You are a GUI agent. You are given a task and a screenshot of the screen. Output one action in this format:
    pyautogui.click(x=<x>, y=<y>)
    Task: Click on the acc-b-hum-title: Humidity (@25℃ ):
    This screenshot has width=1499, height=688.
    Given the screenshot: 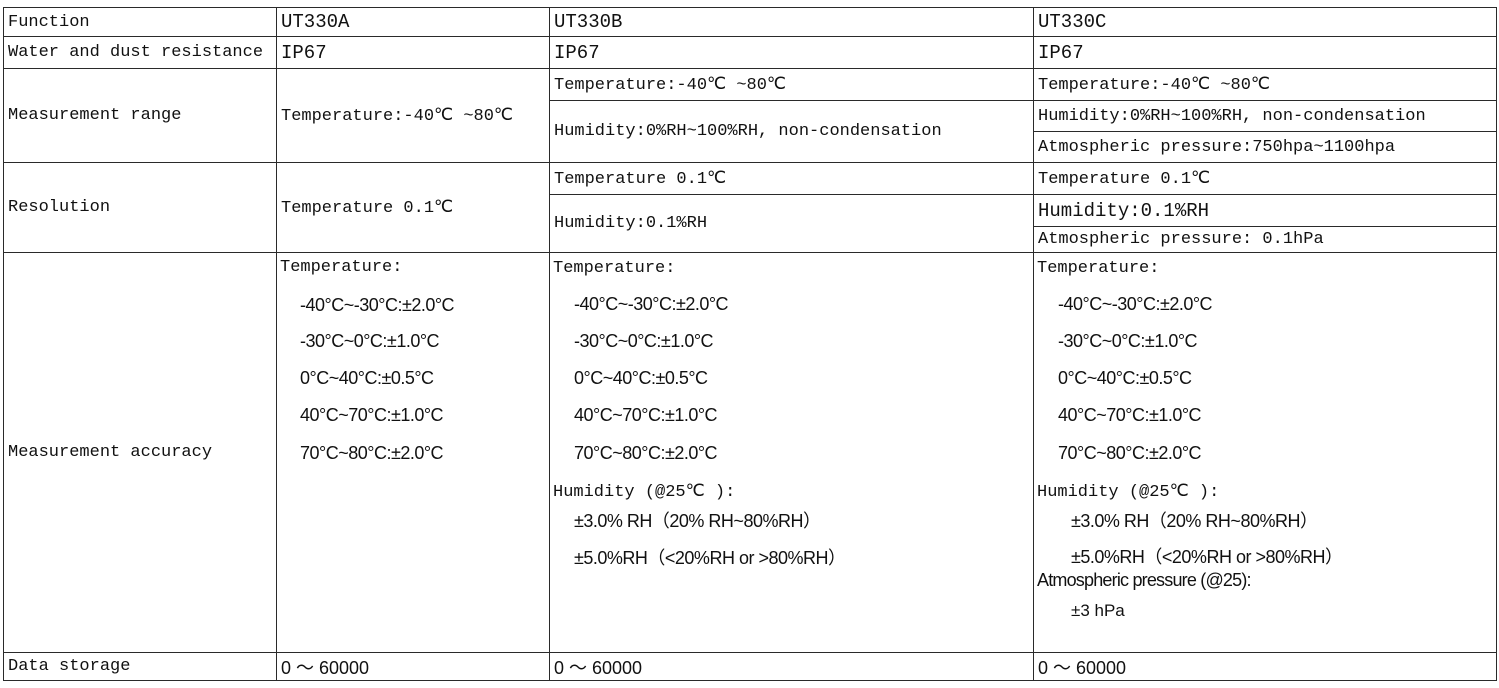 What is the action you would take?
    pyautogui.click(x=644, y=492)
    